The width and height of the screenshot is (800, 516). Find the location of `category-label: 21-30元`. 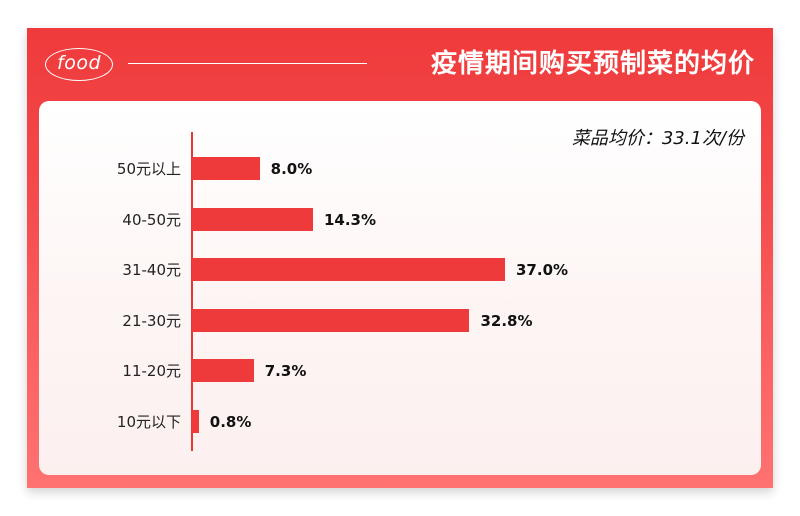

category-label: 21-30元 is located at coordinates (151, 320).